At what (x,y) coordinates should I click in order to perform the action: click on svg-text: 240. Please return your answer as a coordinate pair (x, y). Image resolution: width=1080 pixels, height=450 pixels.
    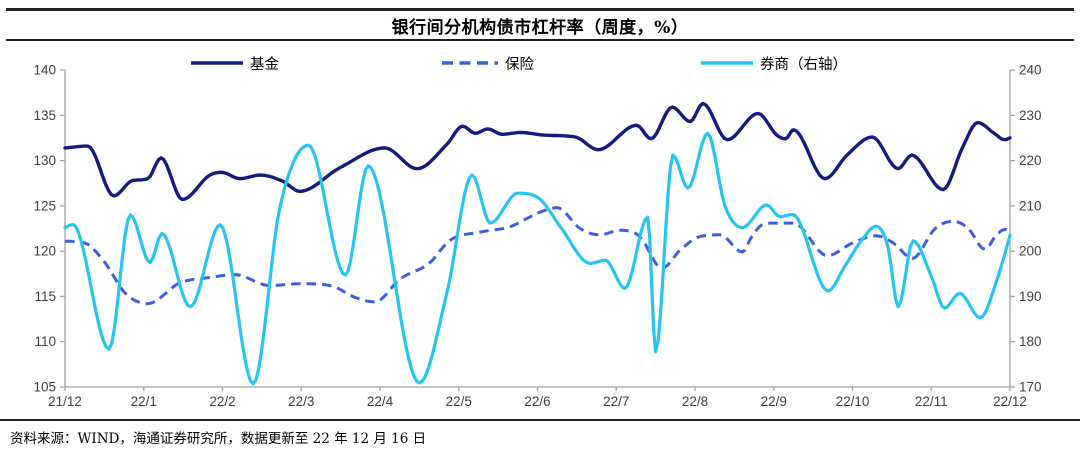
    Looking at the image, I should click on (1030, 70).